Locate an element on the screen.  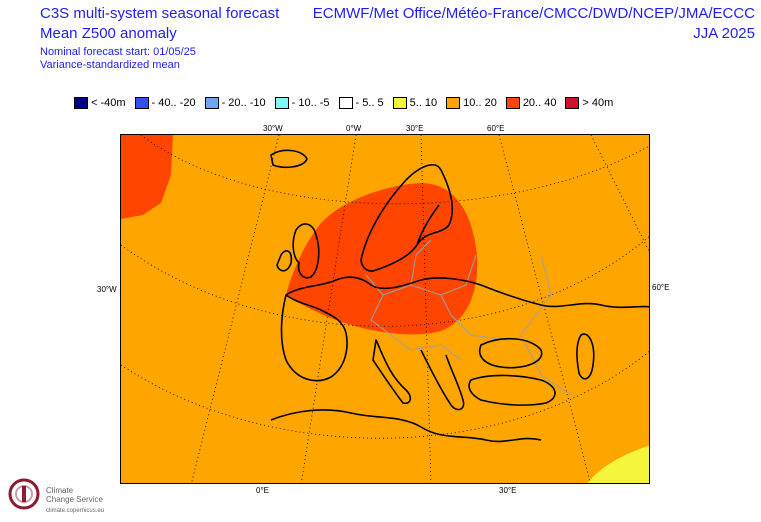
climate-service-icon is located at coordinates (24, 494).